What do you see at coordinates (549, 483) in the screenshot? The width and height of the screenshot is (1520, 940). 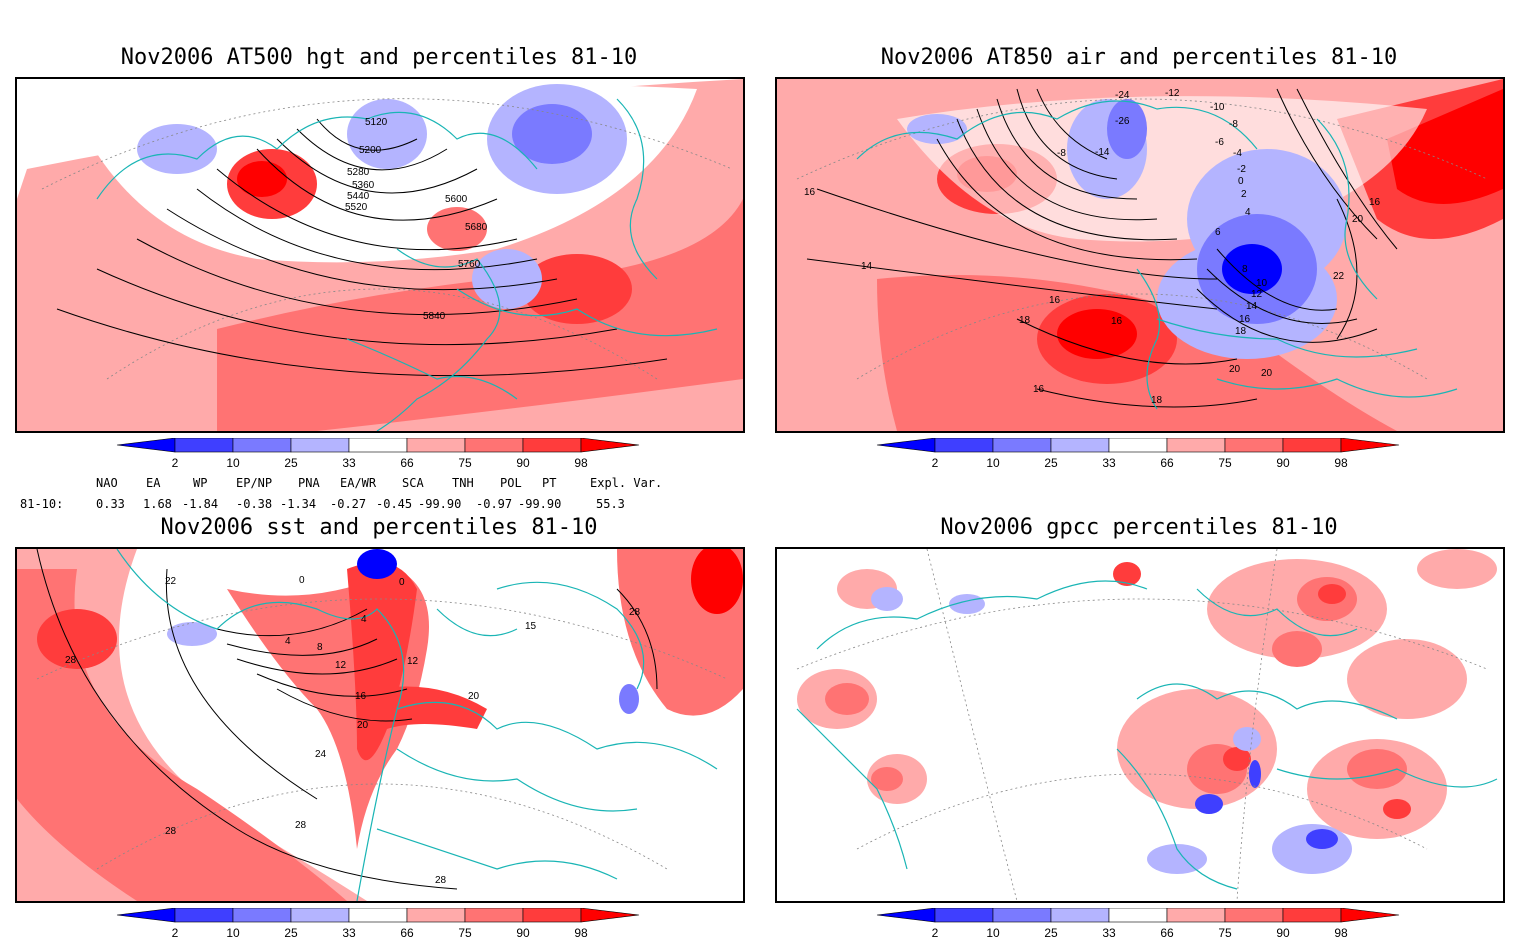 I see `index-header: PT` at bounding box center [549, 483].